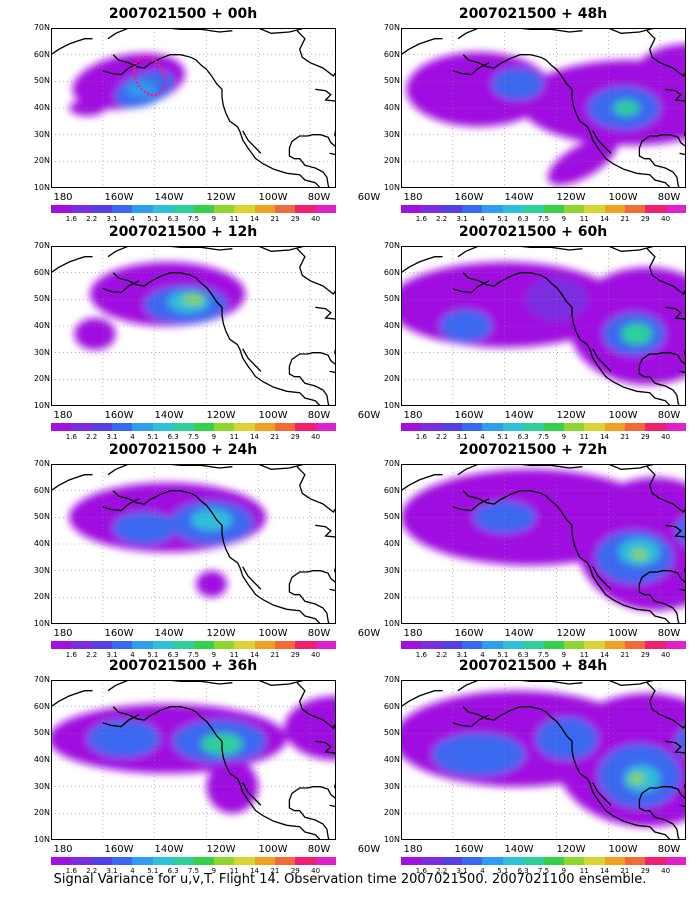 The width and height of the screenshot is (700, 900). Describe the element at coordinates (183, 232) in the screenshot. I see `panel-title: 2007021500 + 12h` at that location.